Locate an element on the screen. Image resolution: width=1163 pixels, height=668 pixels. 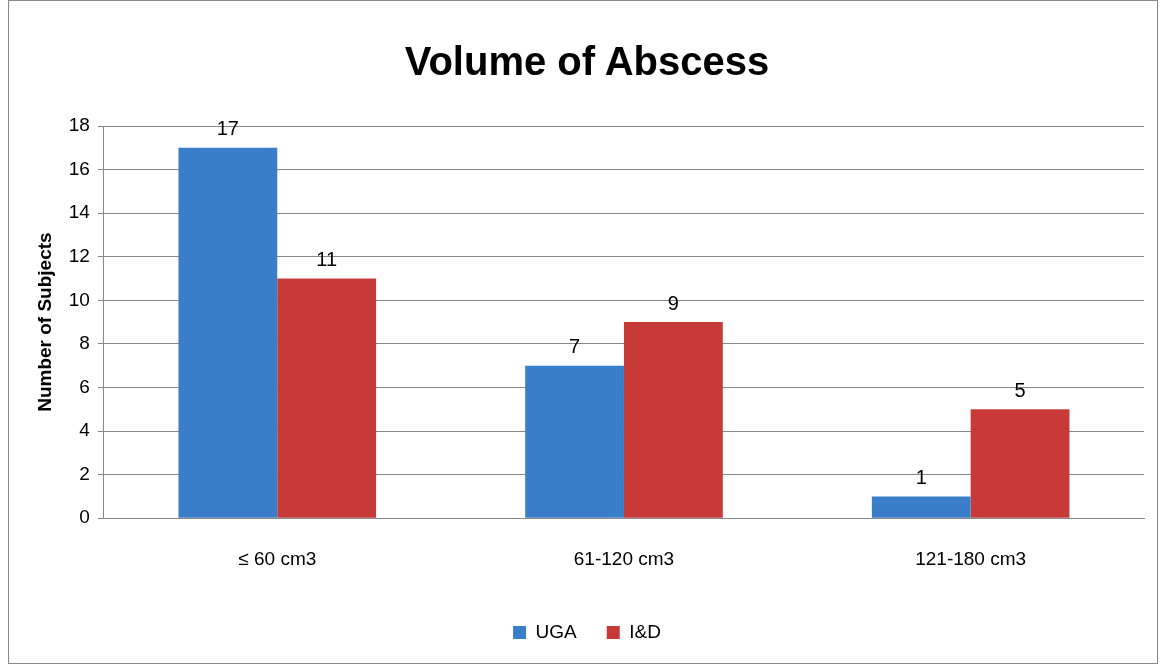
y-tick-label: 10 is located at coordinates (79, 299).